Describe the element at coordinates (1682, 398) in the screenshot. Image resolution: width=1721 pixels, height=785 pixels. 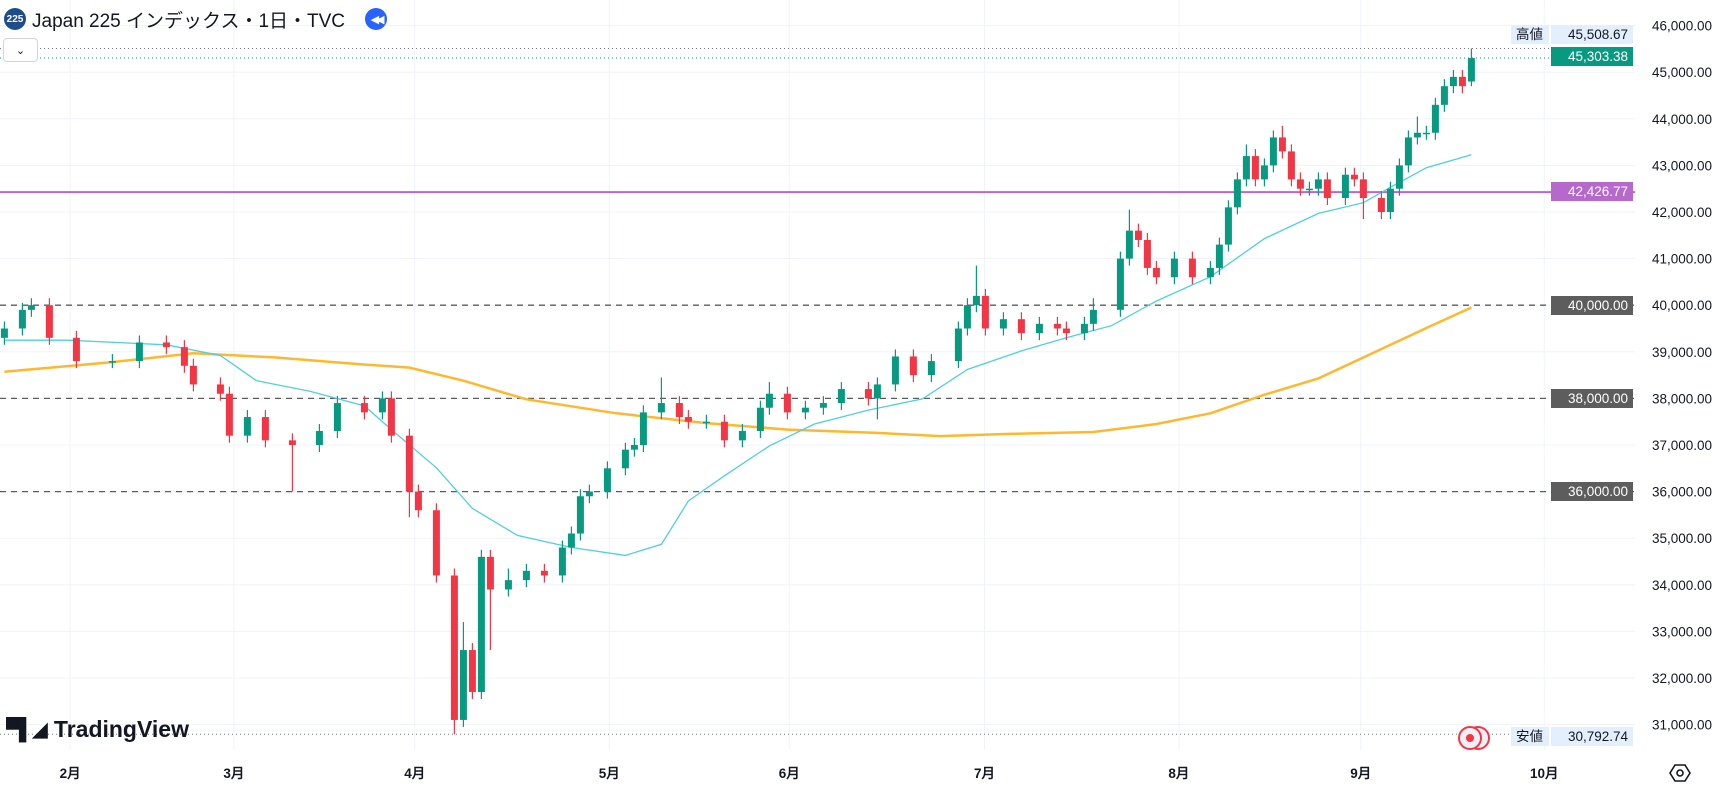
I see `price-tick-label: 38,000.00` at that location.